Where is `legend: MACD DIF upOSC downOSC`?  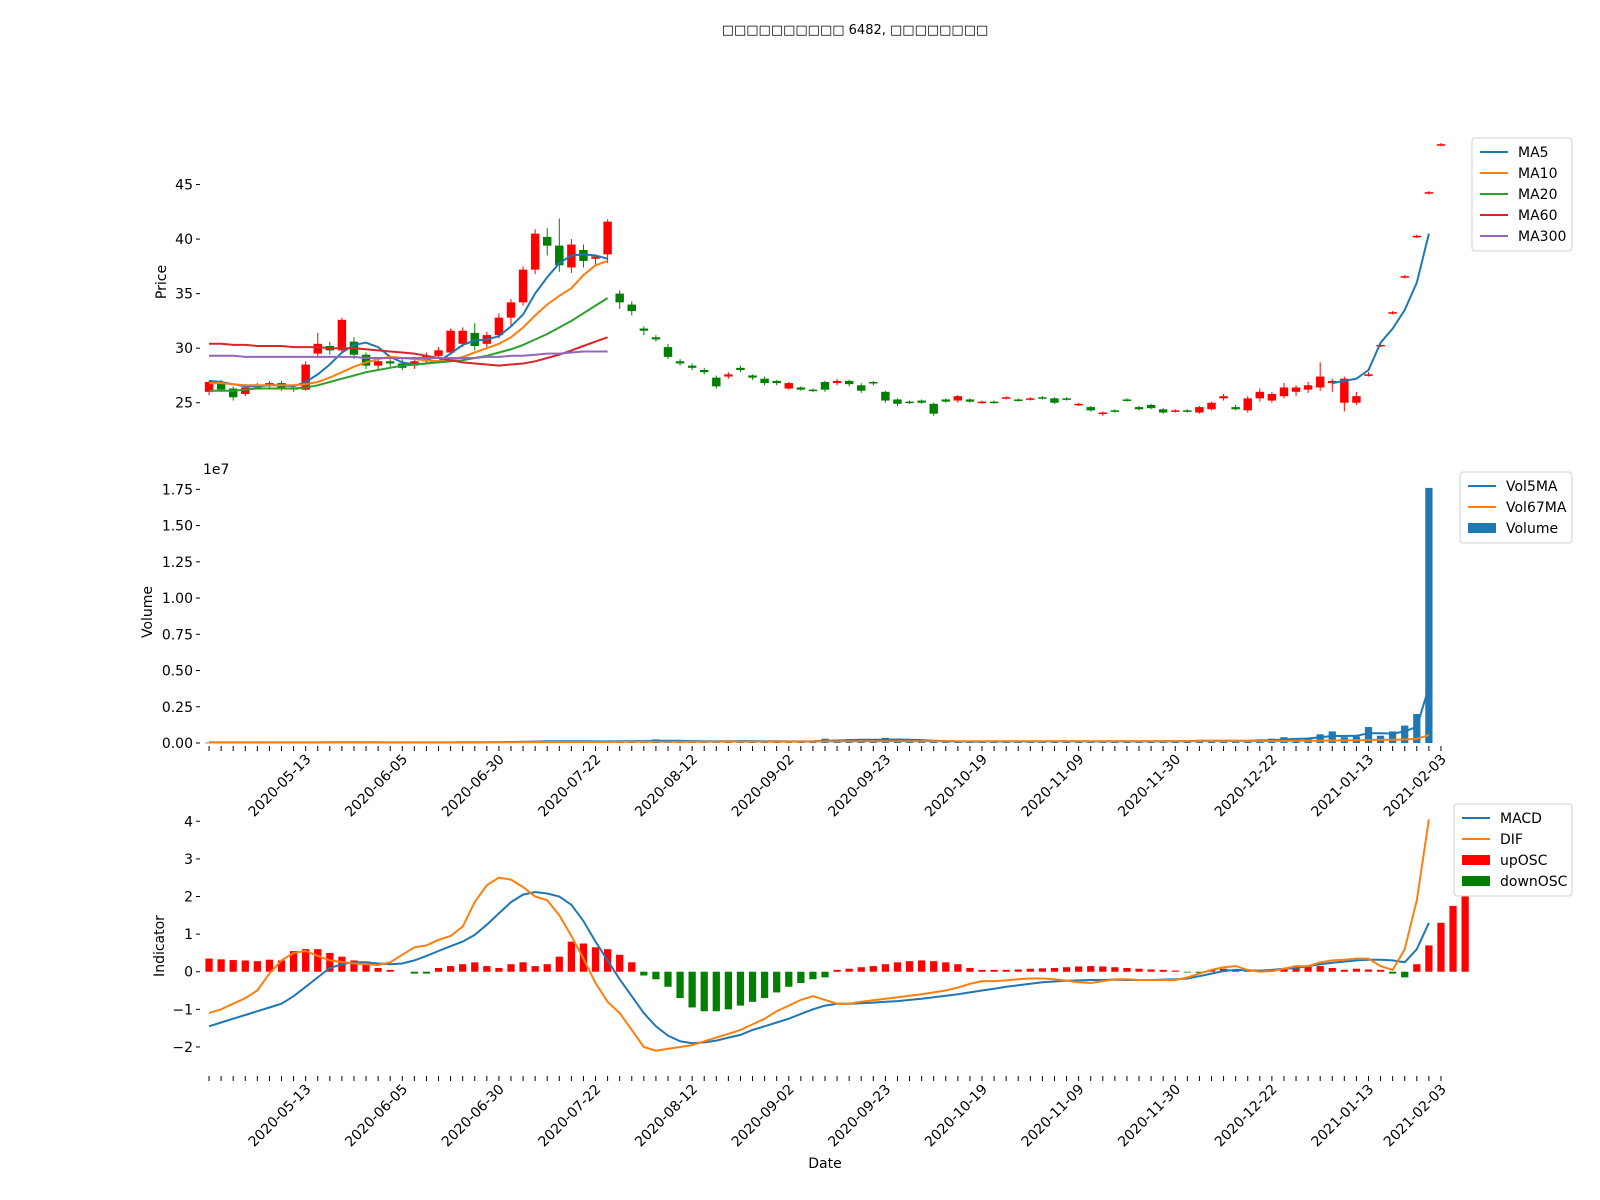 legend: MACD DIF upOSC downOSC is located at coordinates (1513, 850).